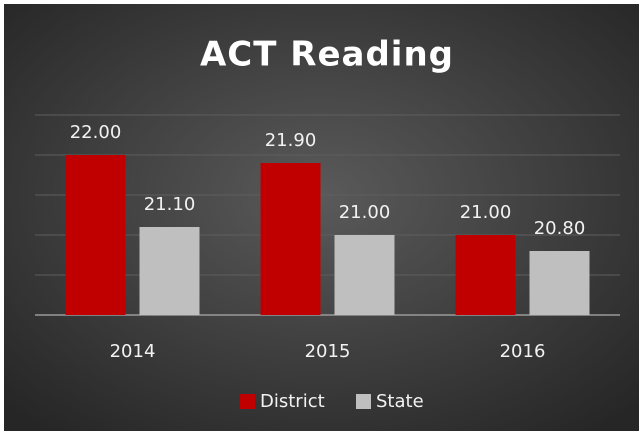 The image size is (643, 435). I want to click on x-tick-label: 2015, so click(328, 351).